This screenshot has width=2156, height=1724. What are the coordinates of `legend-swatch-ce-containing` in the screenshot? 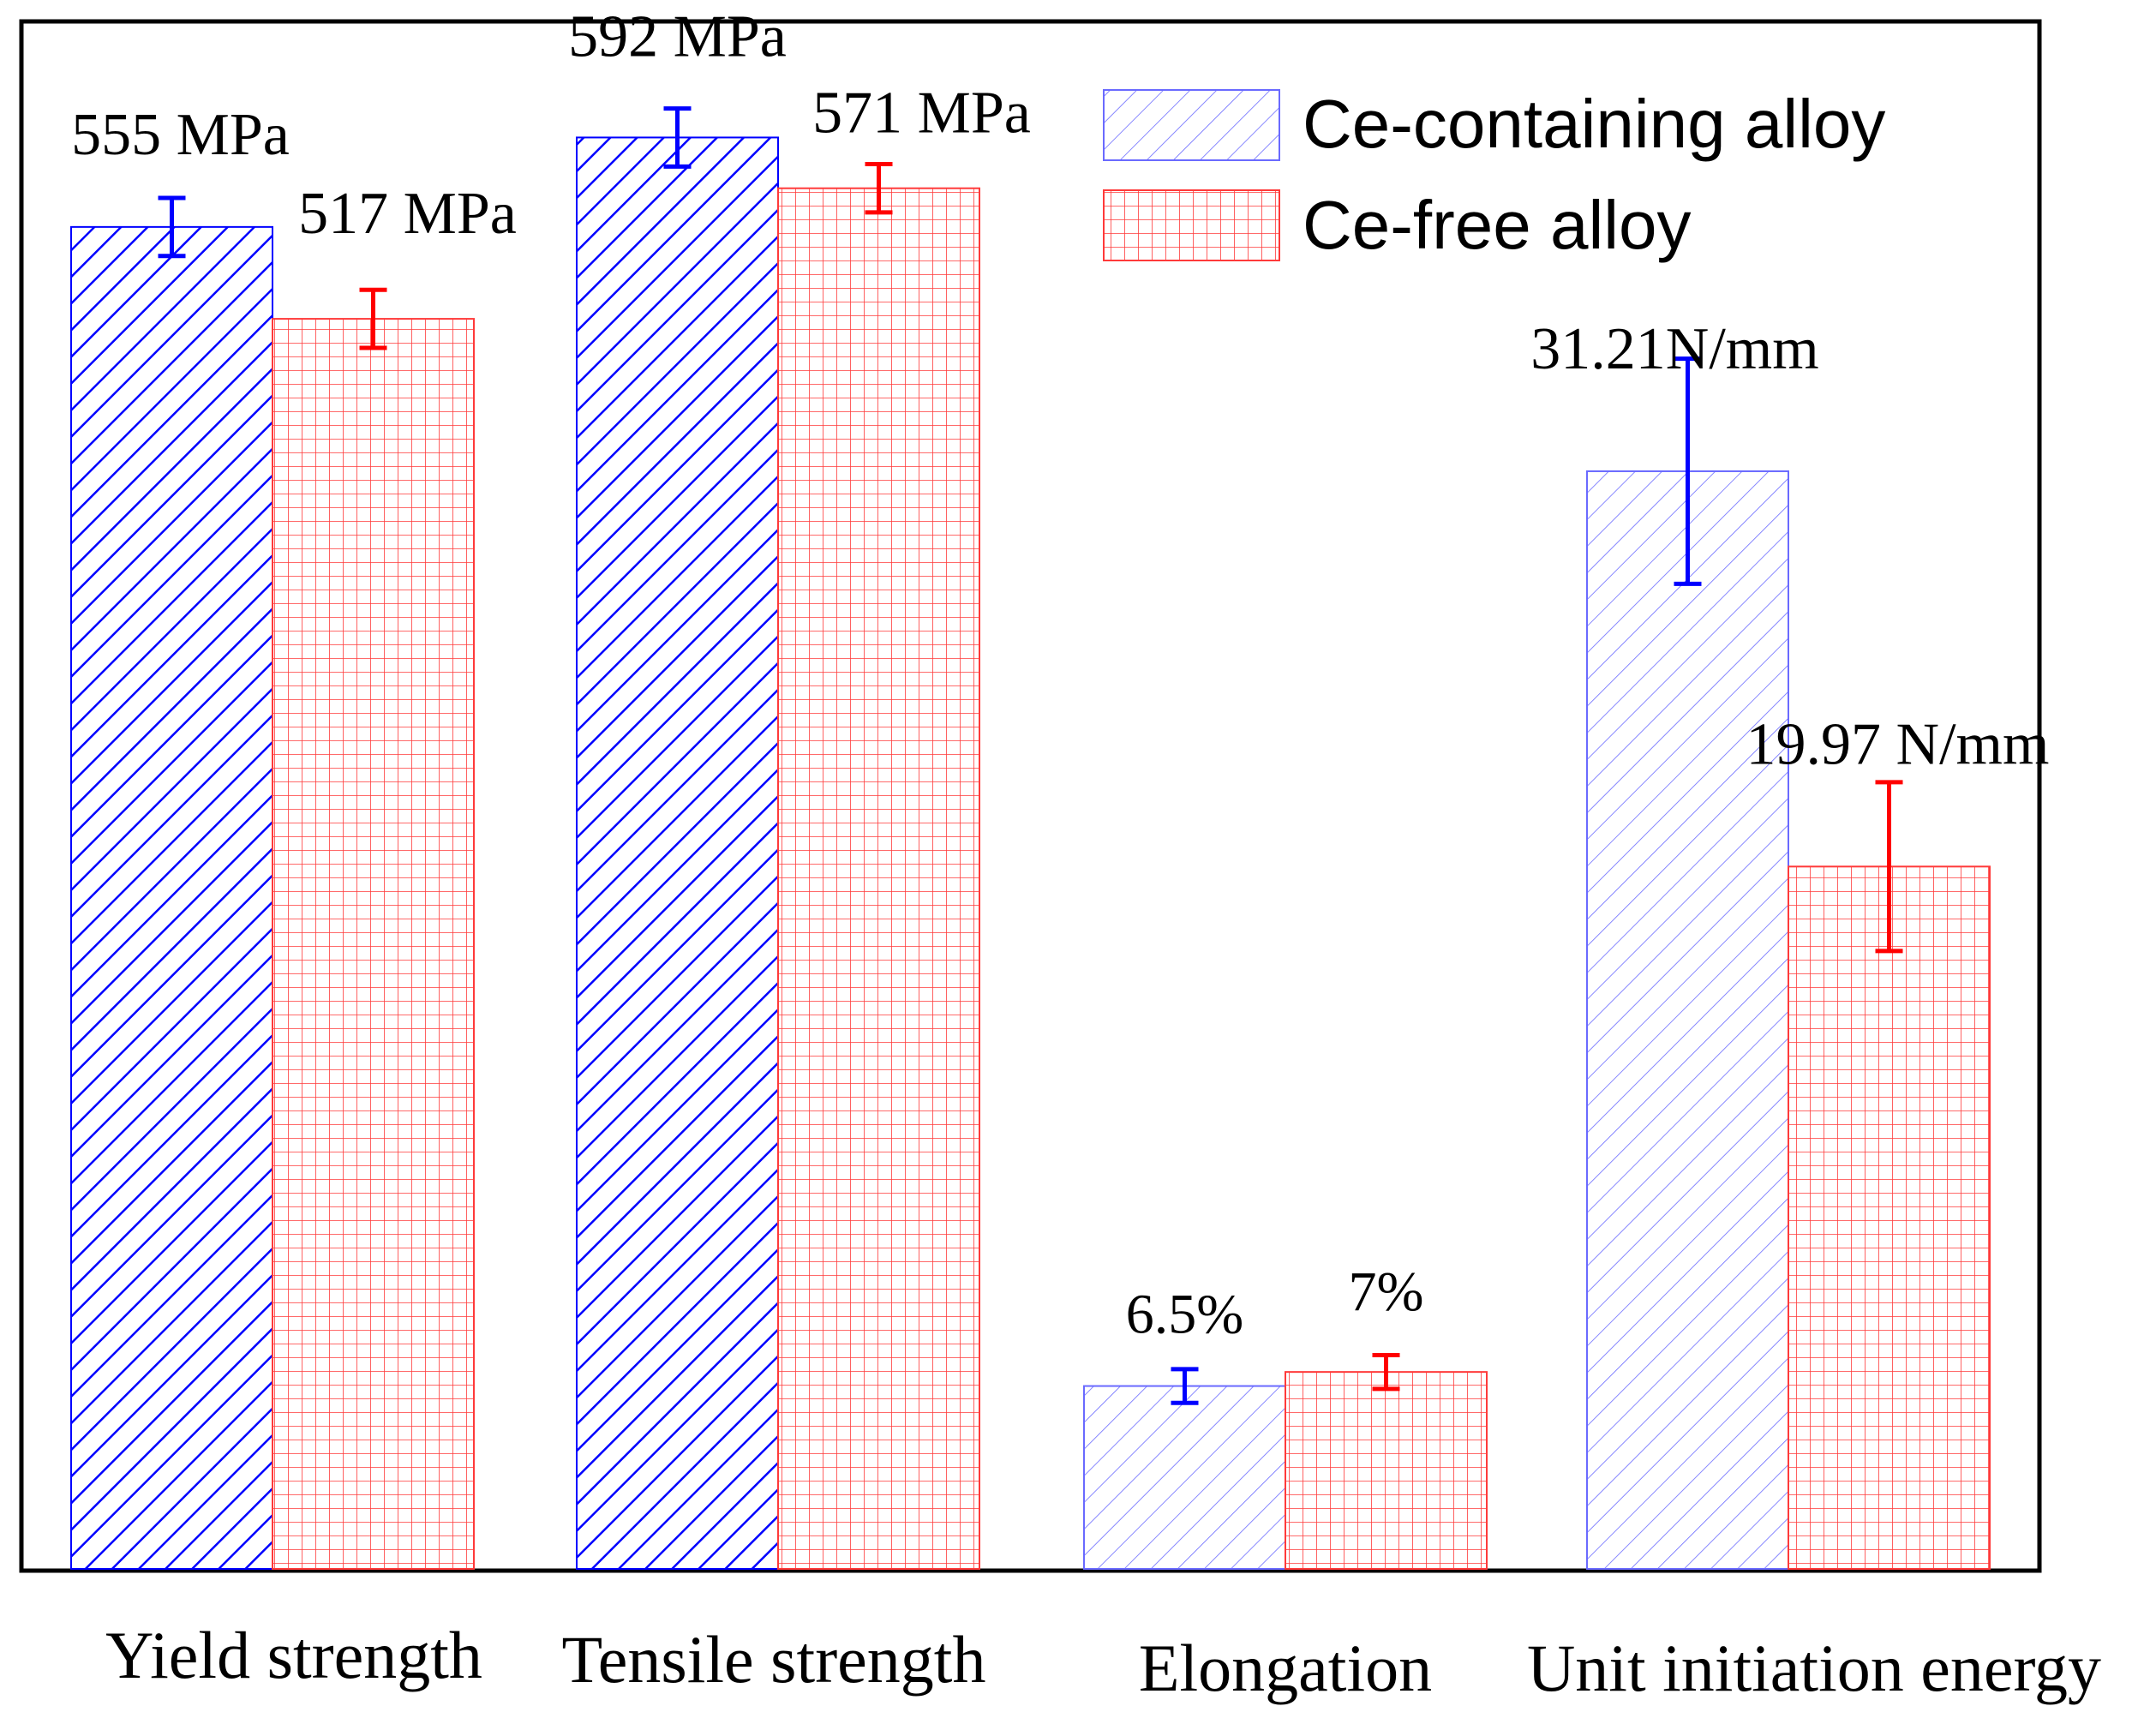 It's located at (1191, 125).